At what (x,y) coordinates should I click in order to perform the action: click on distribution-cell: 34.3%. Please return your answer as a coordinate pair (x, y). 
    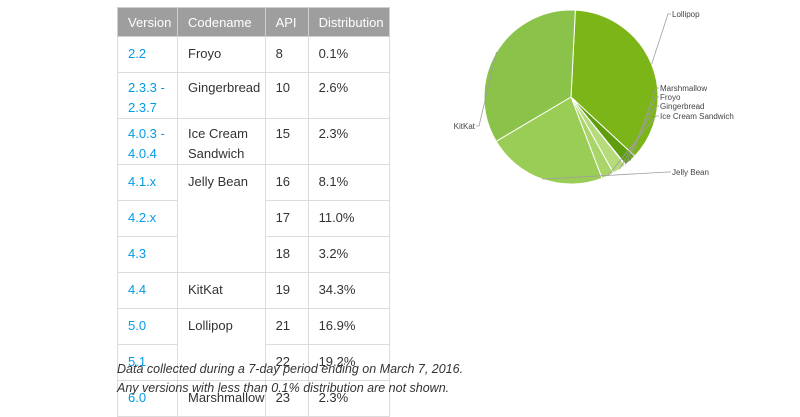
    Looking at the image, I should click on (349, 290).